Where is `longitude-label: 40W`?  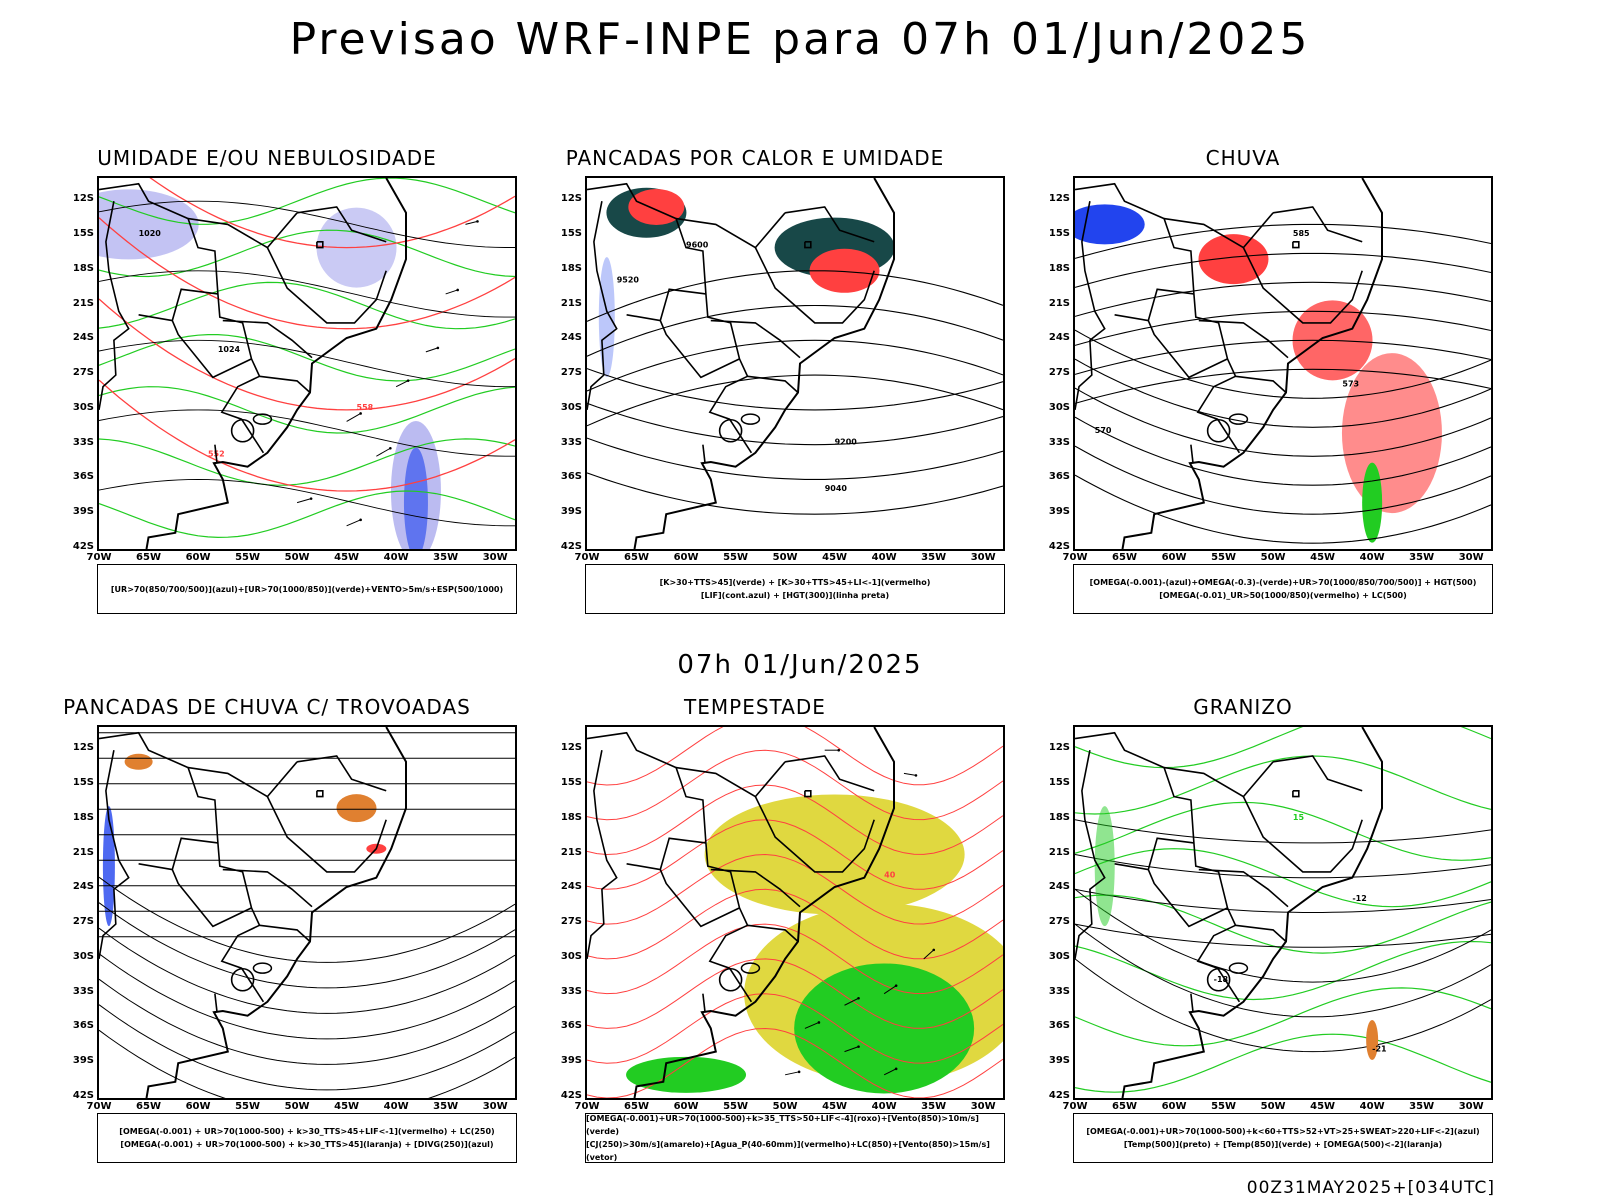 longitude-label: 40W is located at coordinates (396, 1106).